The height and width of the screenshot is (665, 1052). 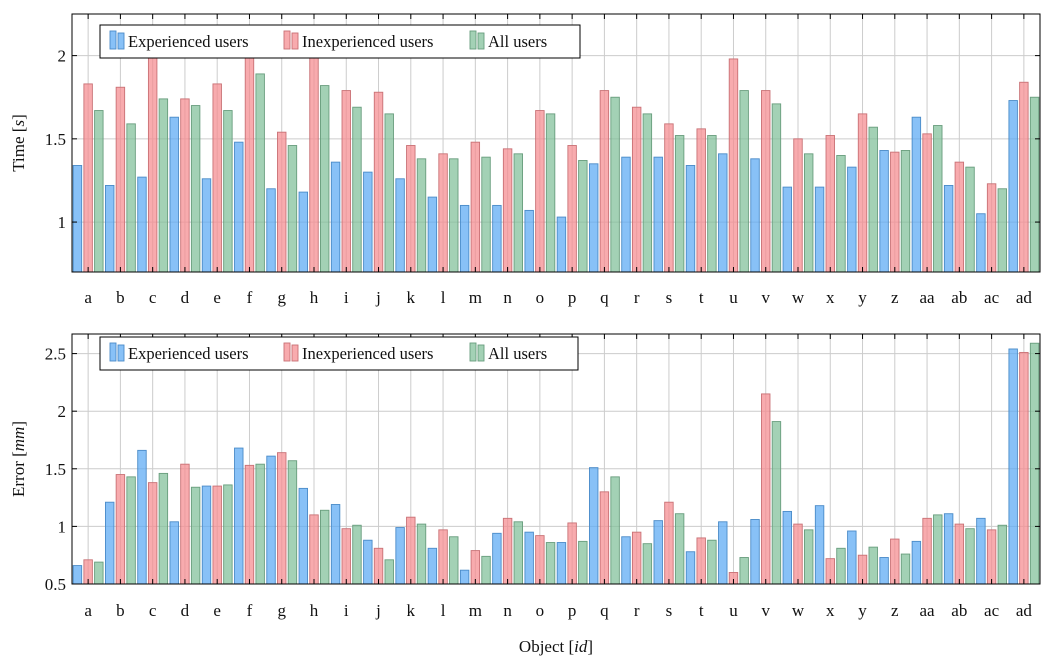 What do you see at coordinates (1013, 186) in the screenshot?
I see `bar-experienced-users-ad` at bounding box center [1013, 186].